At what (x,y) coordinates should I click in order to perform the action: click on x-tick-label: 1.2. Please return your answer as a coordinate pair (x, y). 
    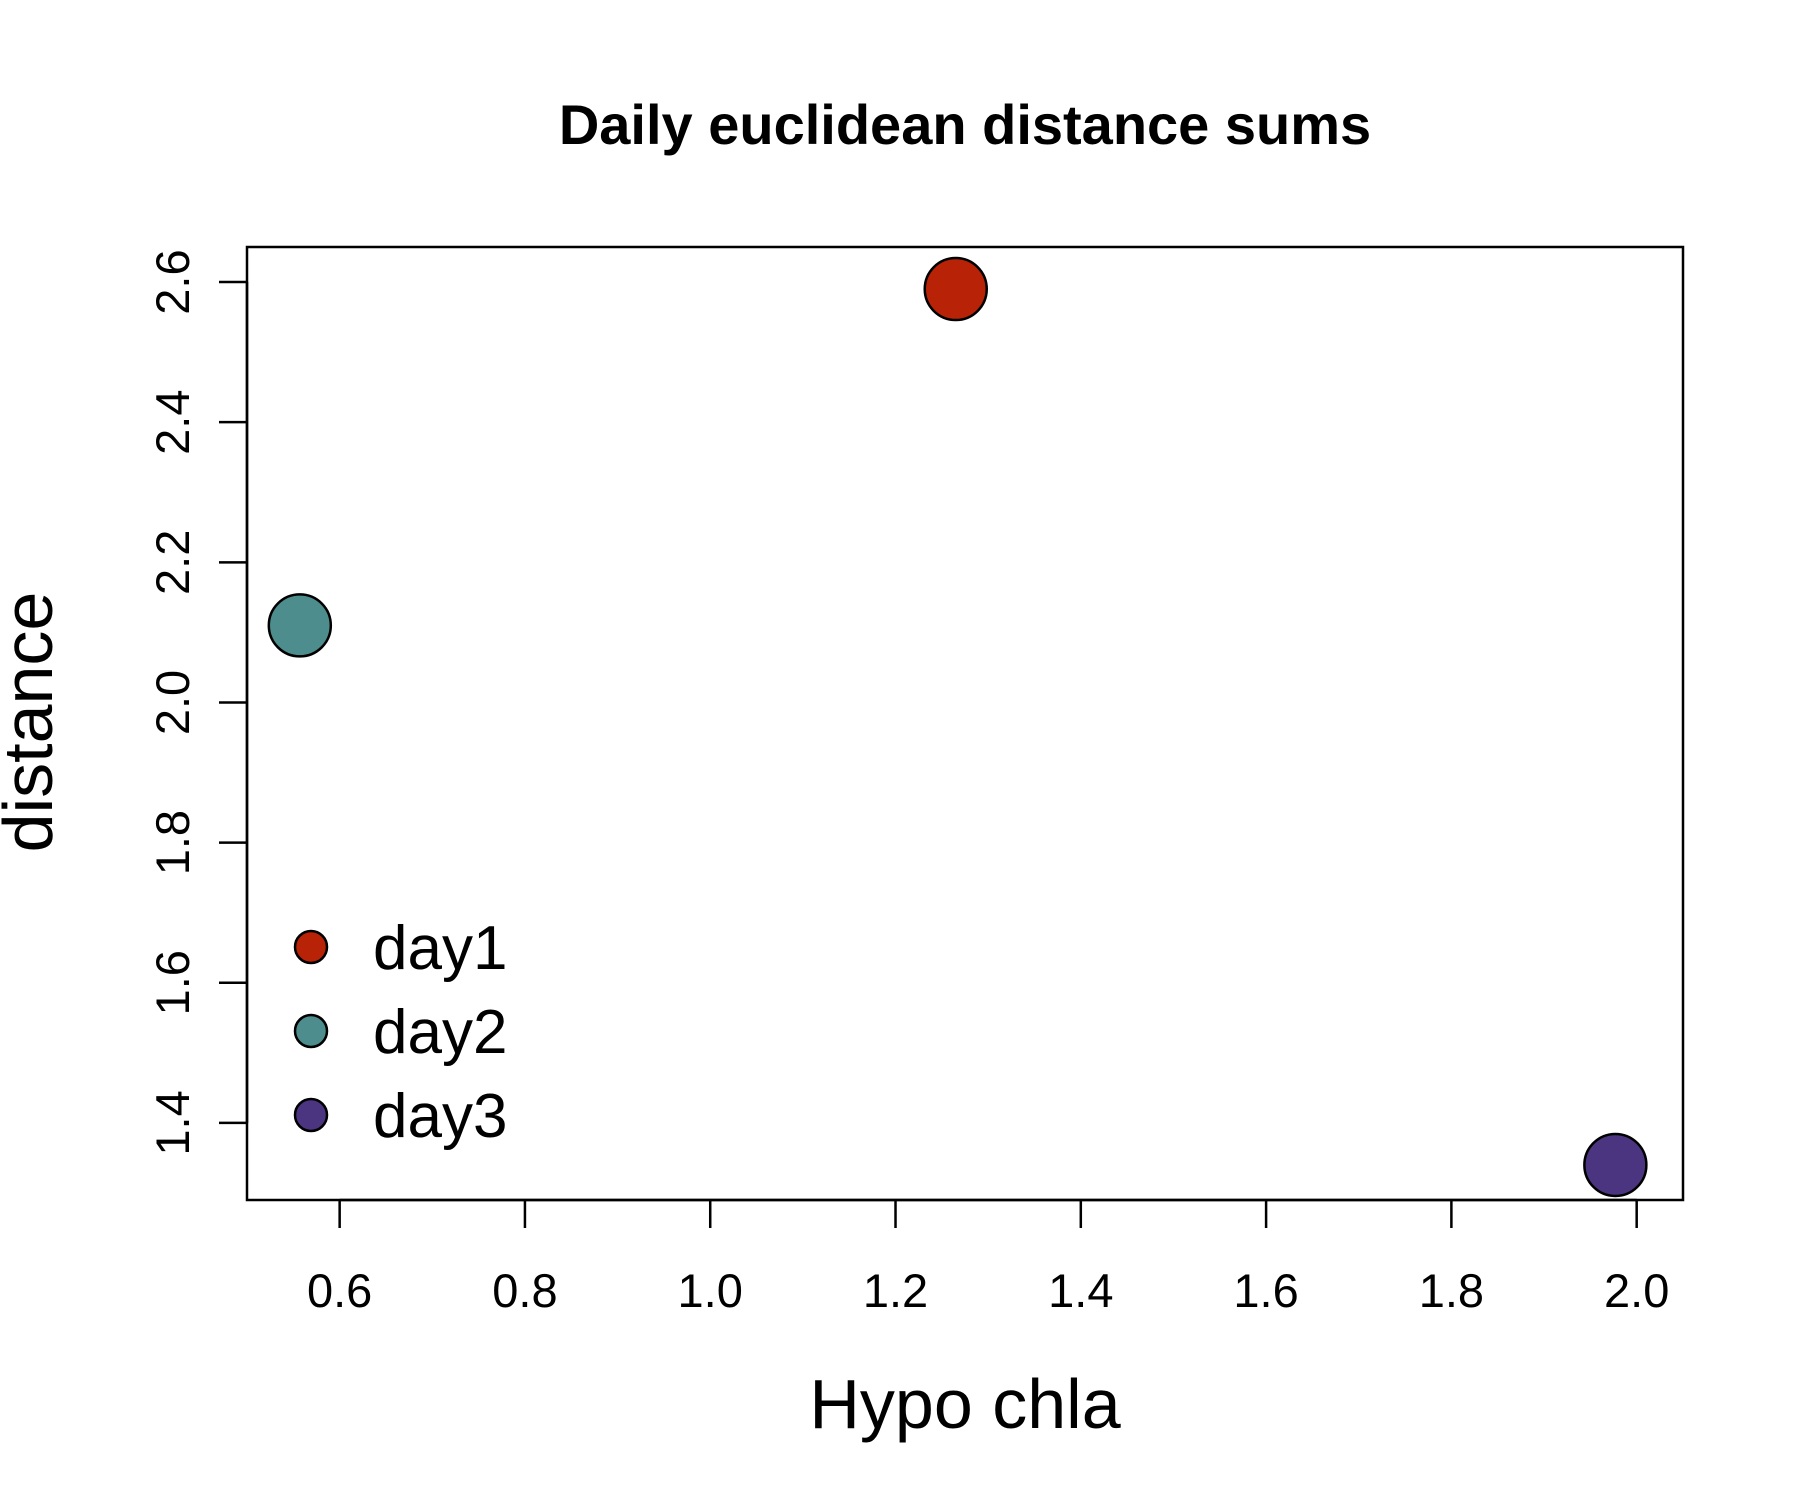
    Looking at the image, I should click on (895, 1290).